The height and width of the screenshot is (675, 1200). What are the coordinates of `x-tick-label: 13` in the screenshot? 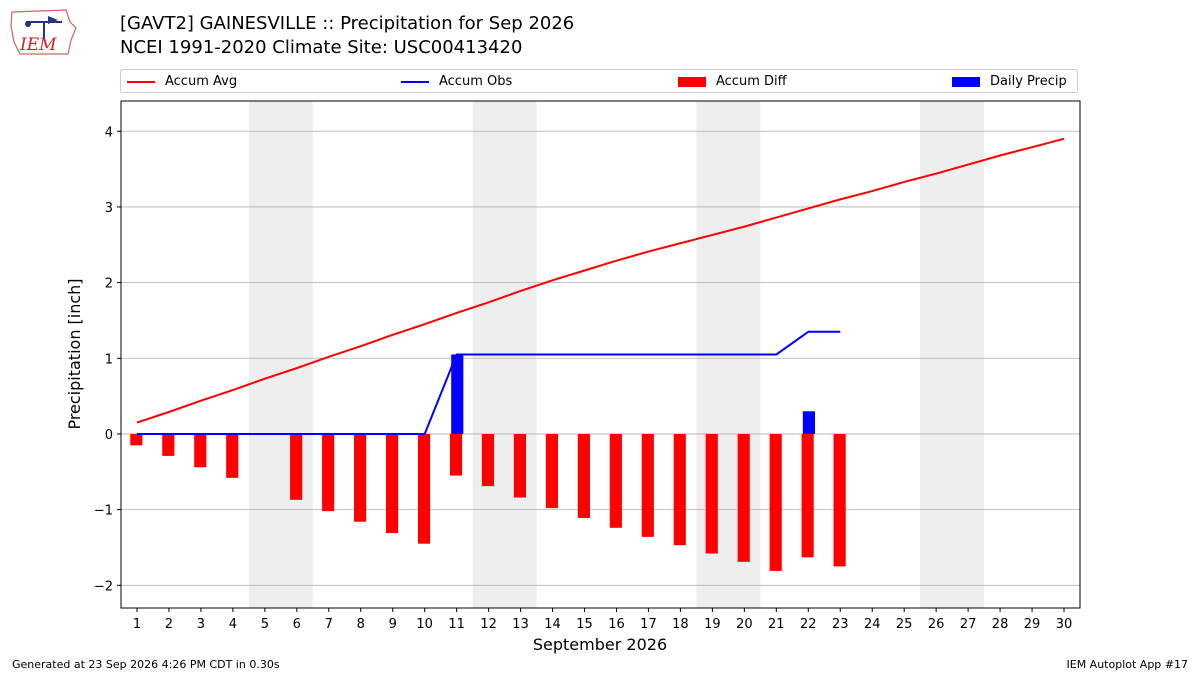 It's located at (520, 624).